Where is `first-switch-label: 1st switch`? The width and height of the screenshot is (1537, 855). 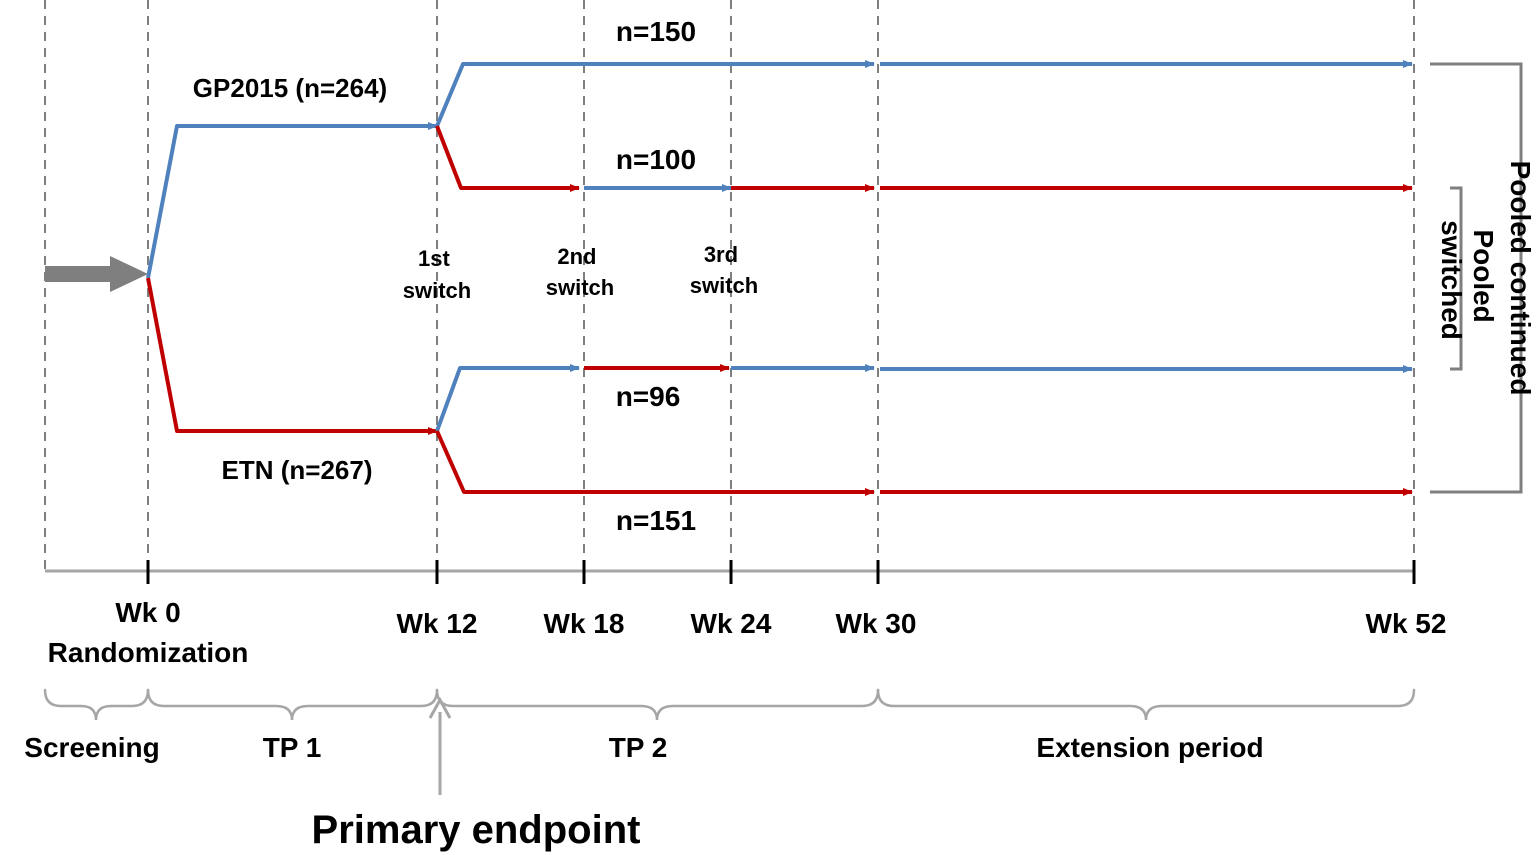 first-switch-label: 1st switch is located at coordinates (437, 274).